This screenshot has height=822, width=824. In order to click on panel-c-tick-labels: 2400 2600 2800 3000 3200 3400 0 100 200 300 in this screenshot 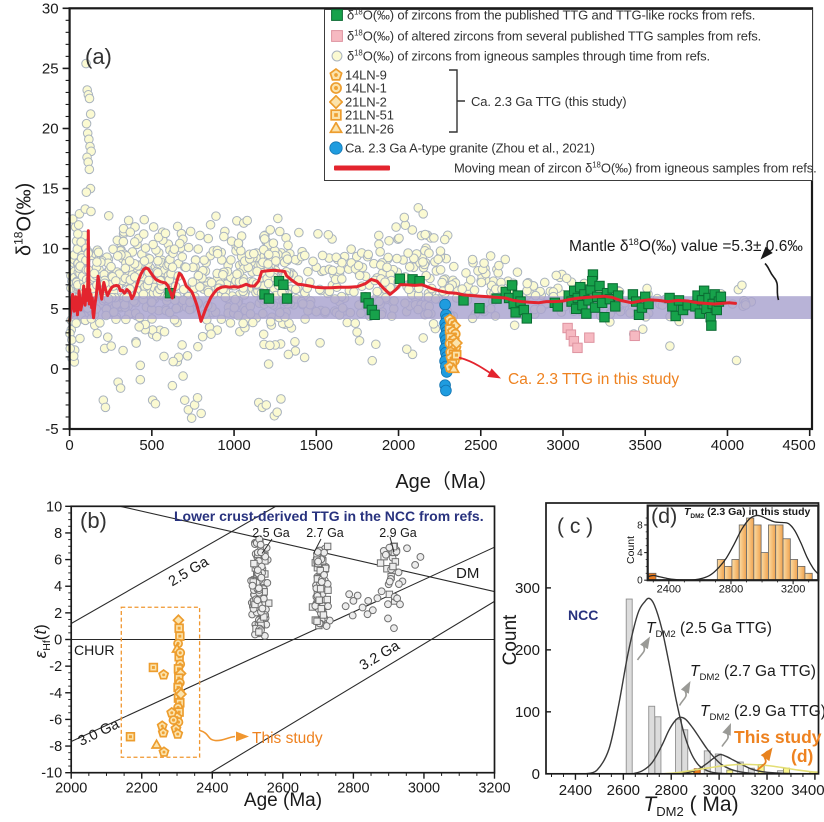, I will do `click(669, 689)`.